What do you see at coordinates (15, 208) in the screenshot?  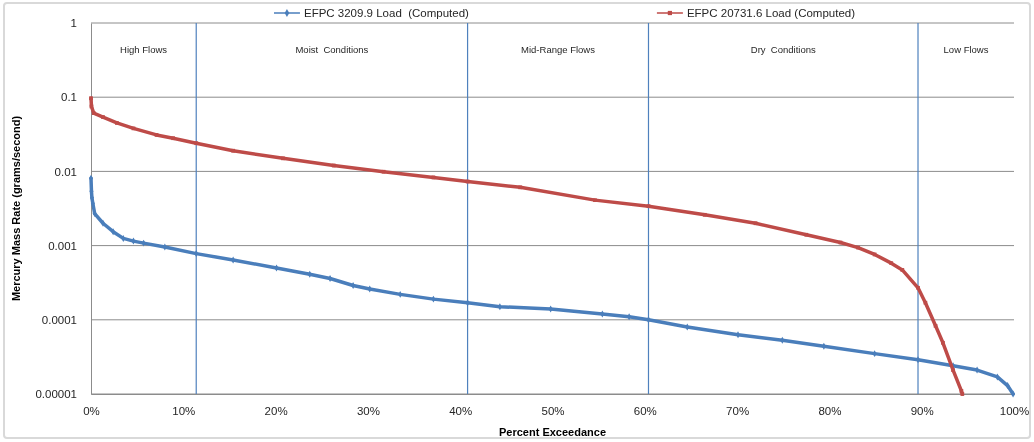 I see `y-axis-title: Mercury Mass Rate (grams/second)` at bounding box center [15, 208].